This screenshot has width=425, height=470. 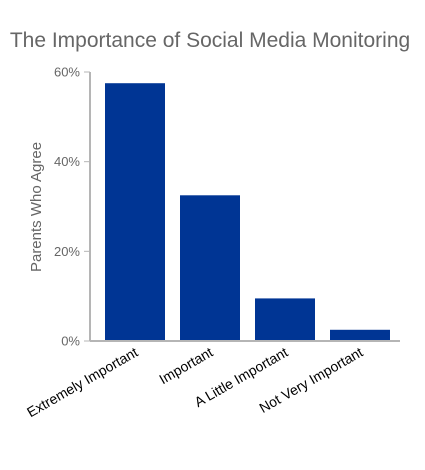 I want to click on y-tick-label: 40%, so click(x=67, y=161).